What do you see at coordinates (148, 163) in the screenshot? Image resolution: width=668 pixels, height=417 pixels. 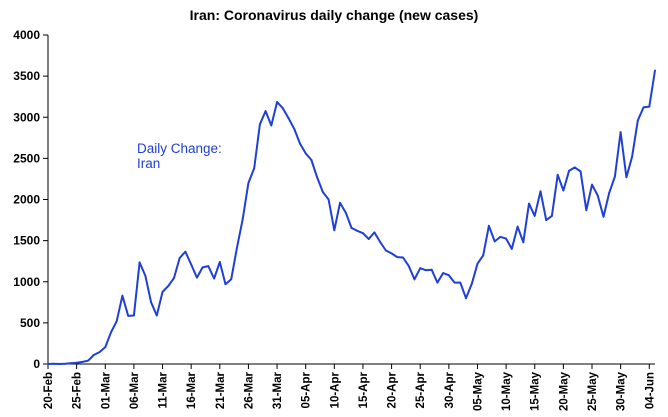 I see `annotation-line: Iran` at bounding box center [148, 163].